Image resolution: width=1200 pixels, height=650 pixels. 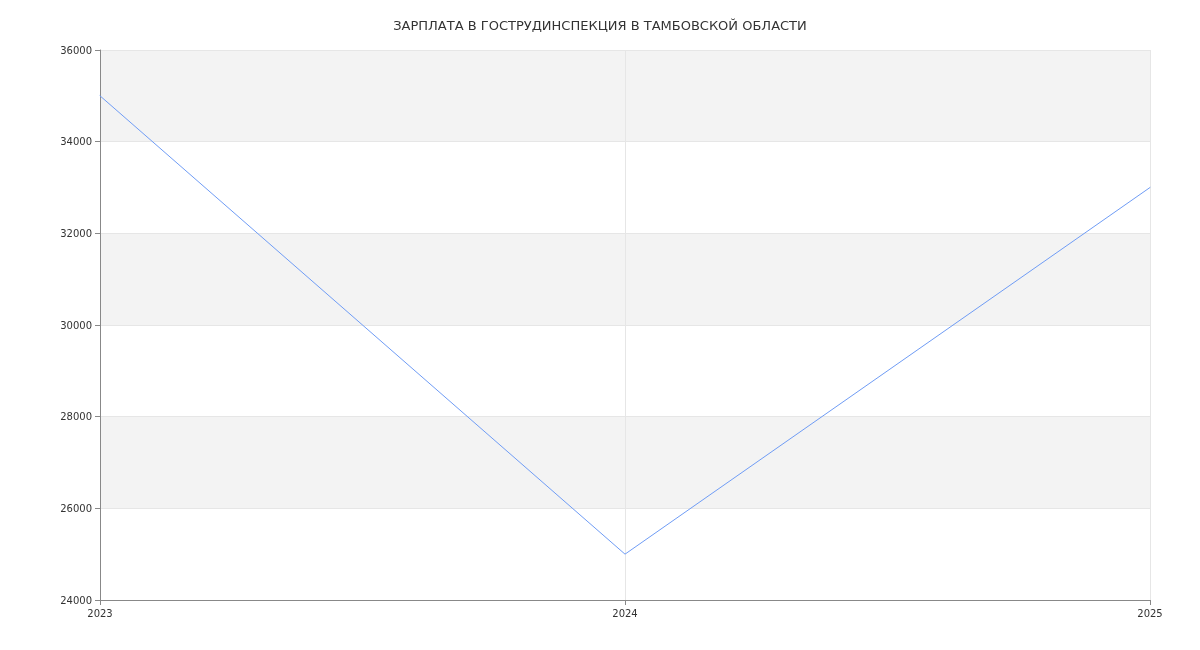 What do you see at coordinates (100, 613) in the screenshot?
I see `x-tick-label: 2023` at bounding box center [100, 613].